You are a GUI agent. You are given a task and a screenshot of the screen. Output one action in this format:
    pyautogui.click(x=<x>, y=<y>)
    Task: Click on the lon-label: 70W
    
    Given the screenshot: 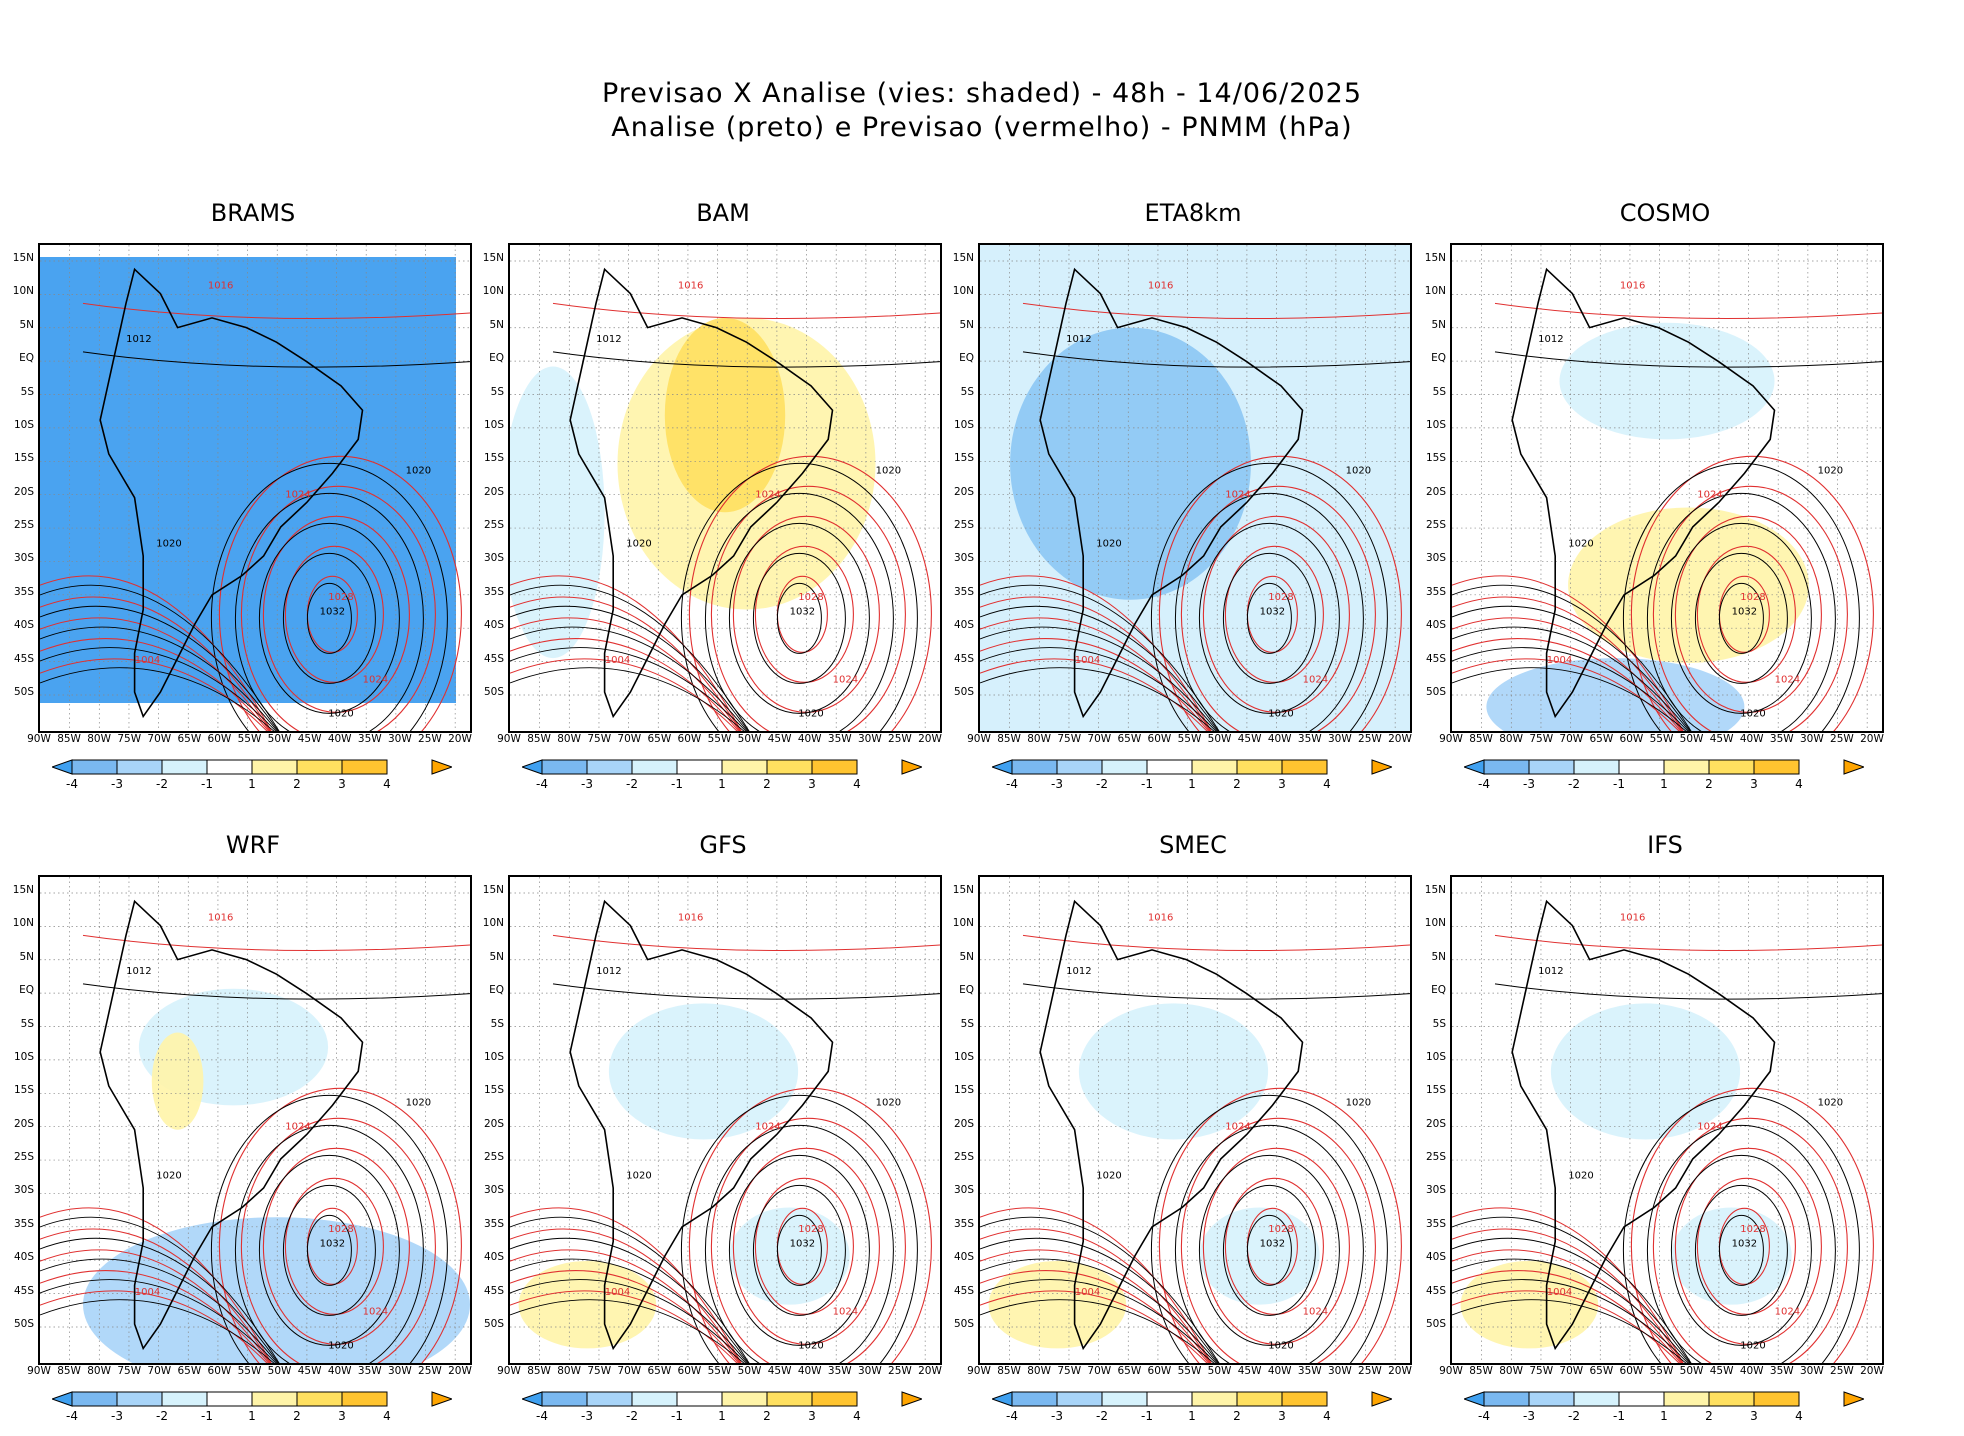 What is the action you would take?
    pyautogui.click(x=159, y=739)
    